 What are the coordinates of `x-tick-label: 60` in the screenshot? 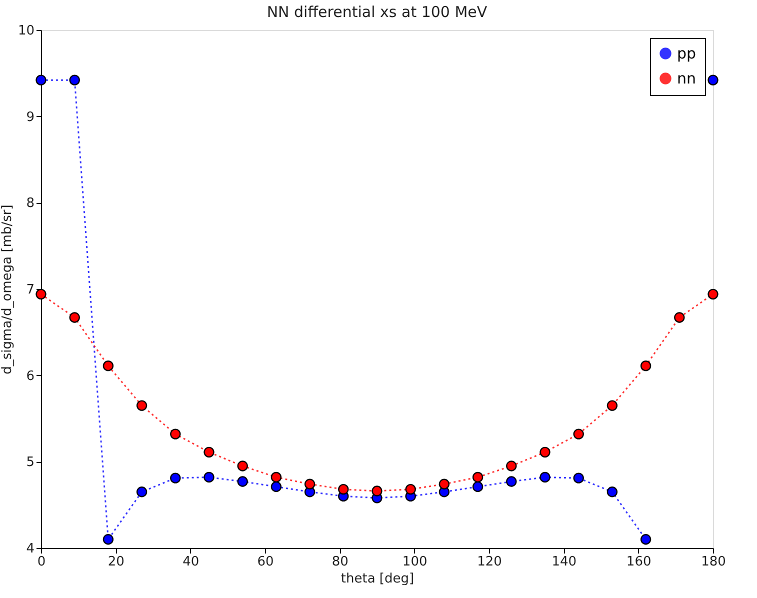 It's located at (265, 562).